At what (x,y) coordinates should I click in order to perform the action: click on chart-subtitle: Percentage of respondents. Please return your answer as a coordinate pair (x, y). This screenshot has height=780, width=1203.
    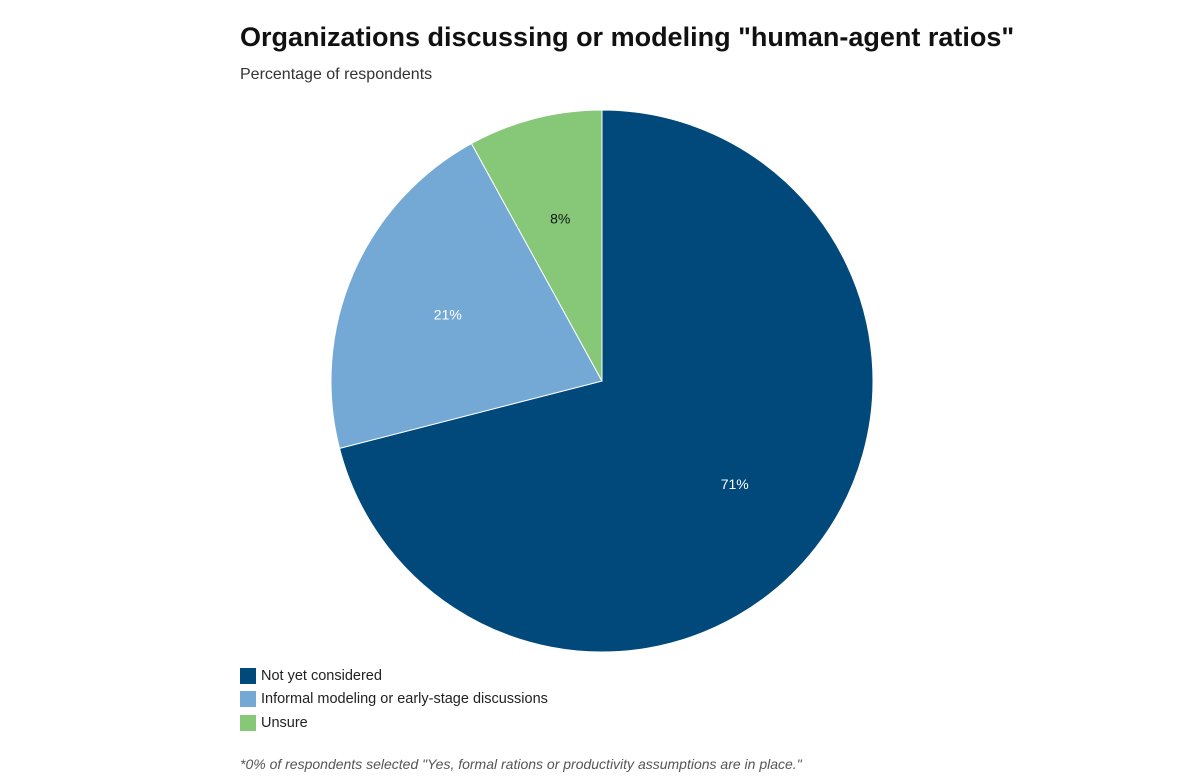
    Looking at the image, I should click on (336, 74).